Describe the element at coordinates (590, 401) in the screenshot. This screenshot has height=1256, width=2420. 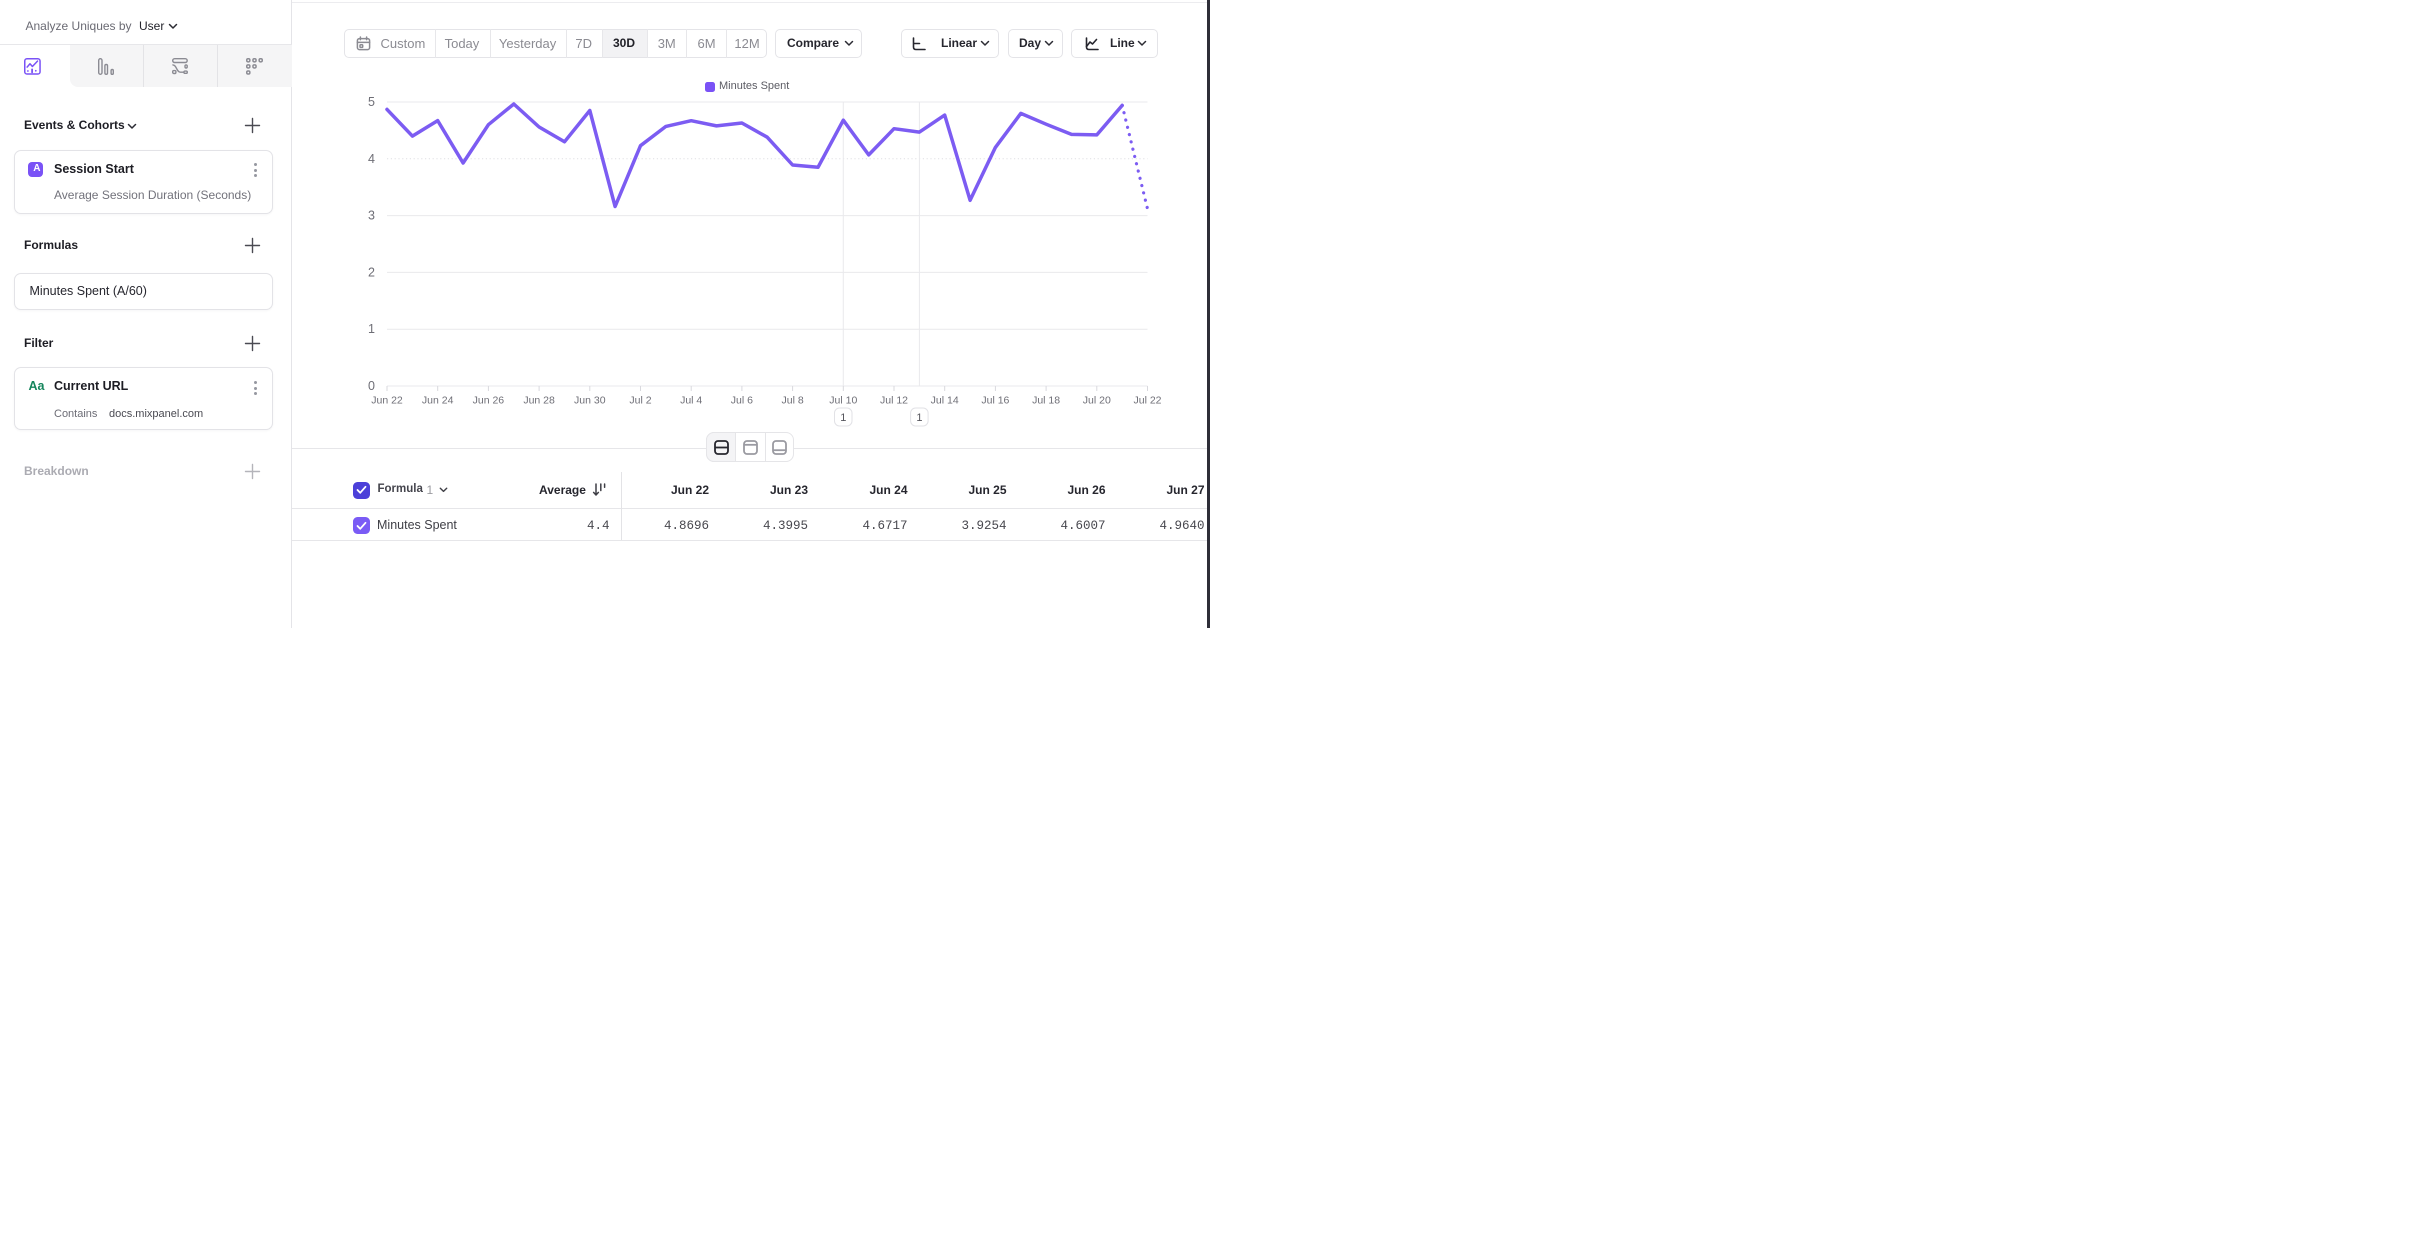
I see `svg-text: Jun 30` at that location.